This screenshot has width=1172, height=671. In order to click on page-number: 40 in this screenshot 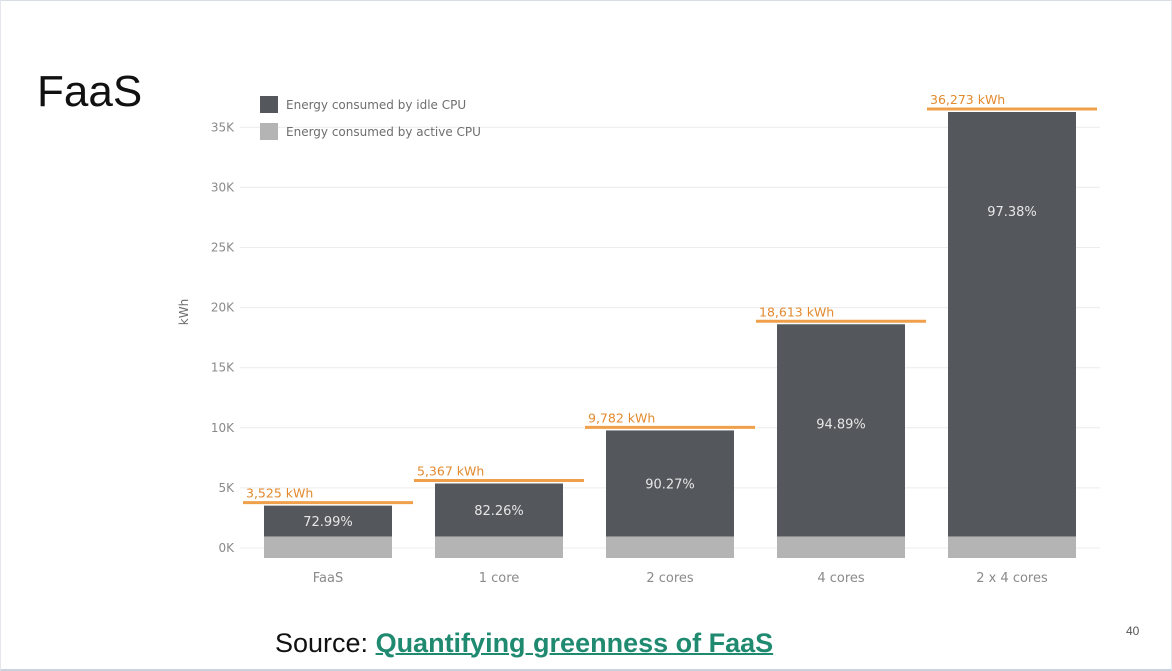, I will do `click(1133, 631)`.